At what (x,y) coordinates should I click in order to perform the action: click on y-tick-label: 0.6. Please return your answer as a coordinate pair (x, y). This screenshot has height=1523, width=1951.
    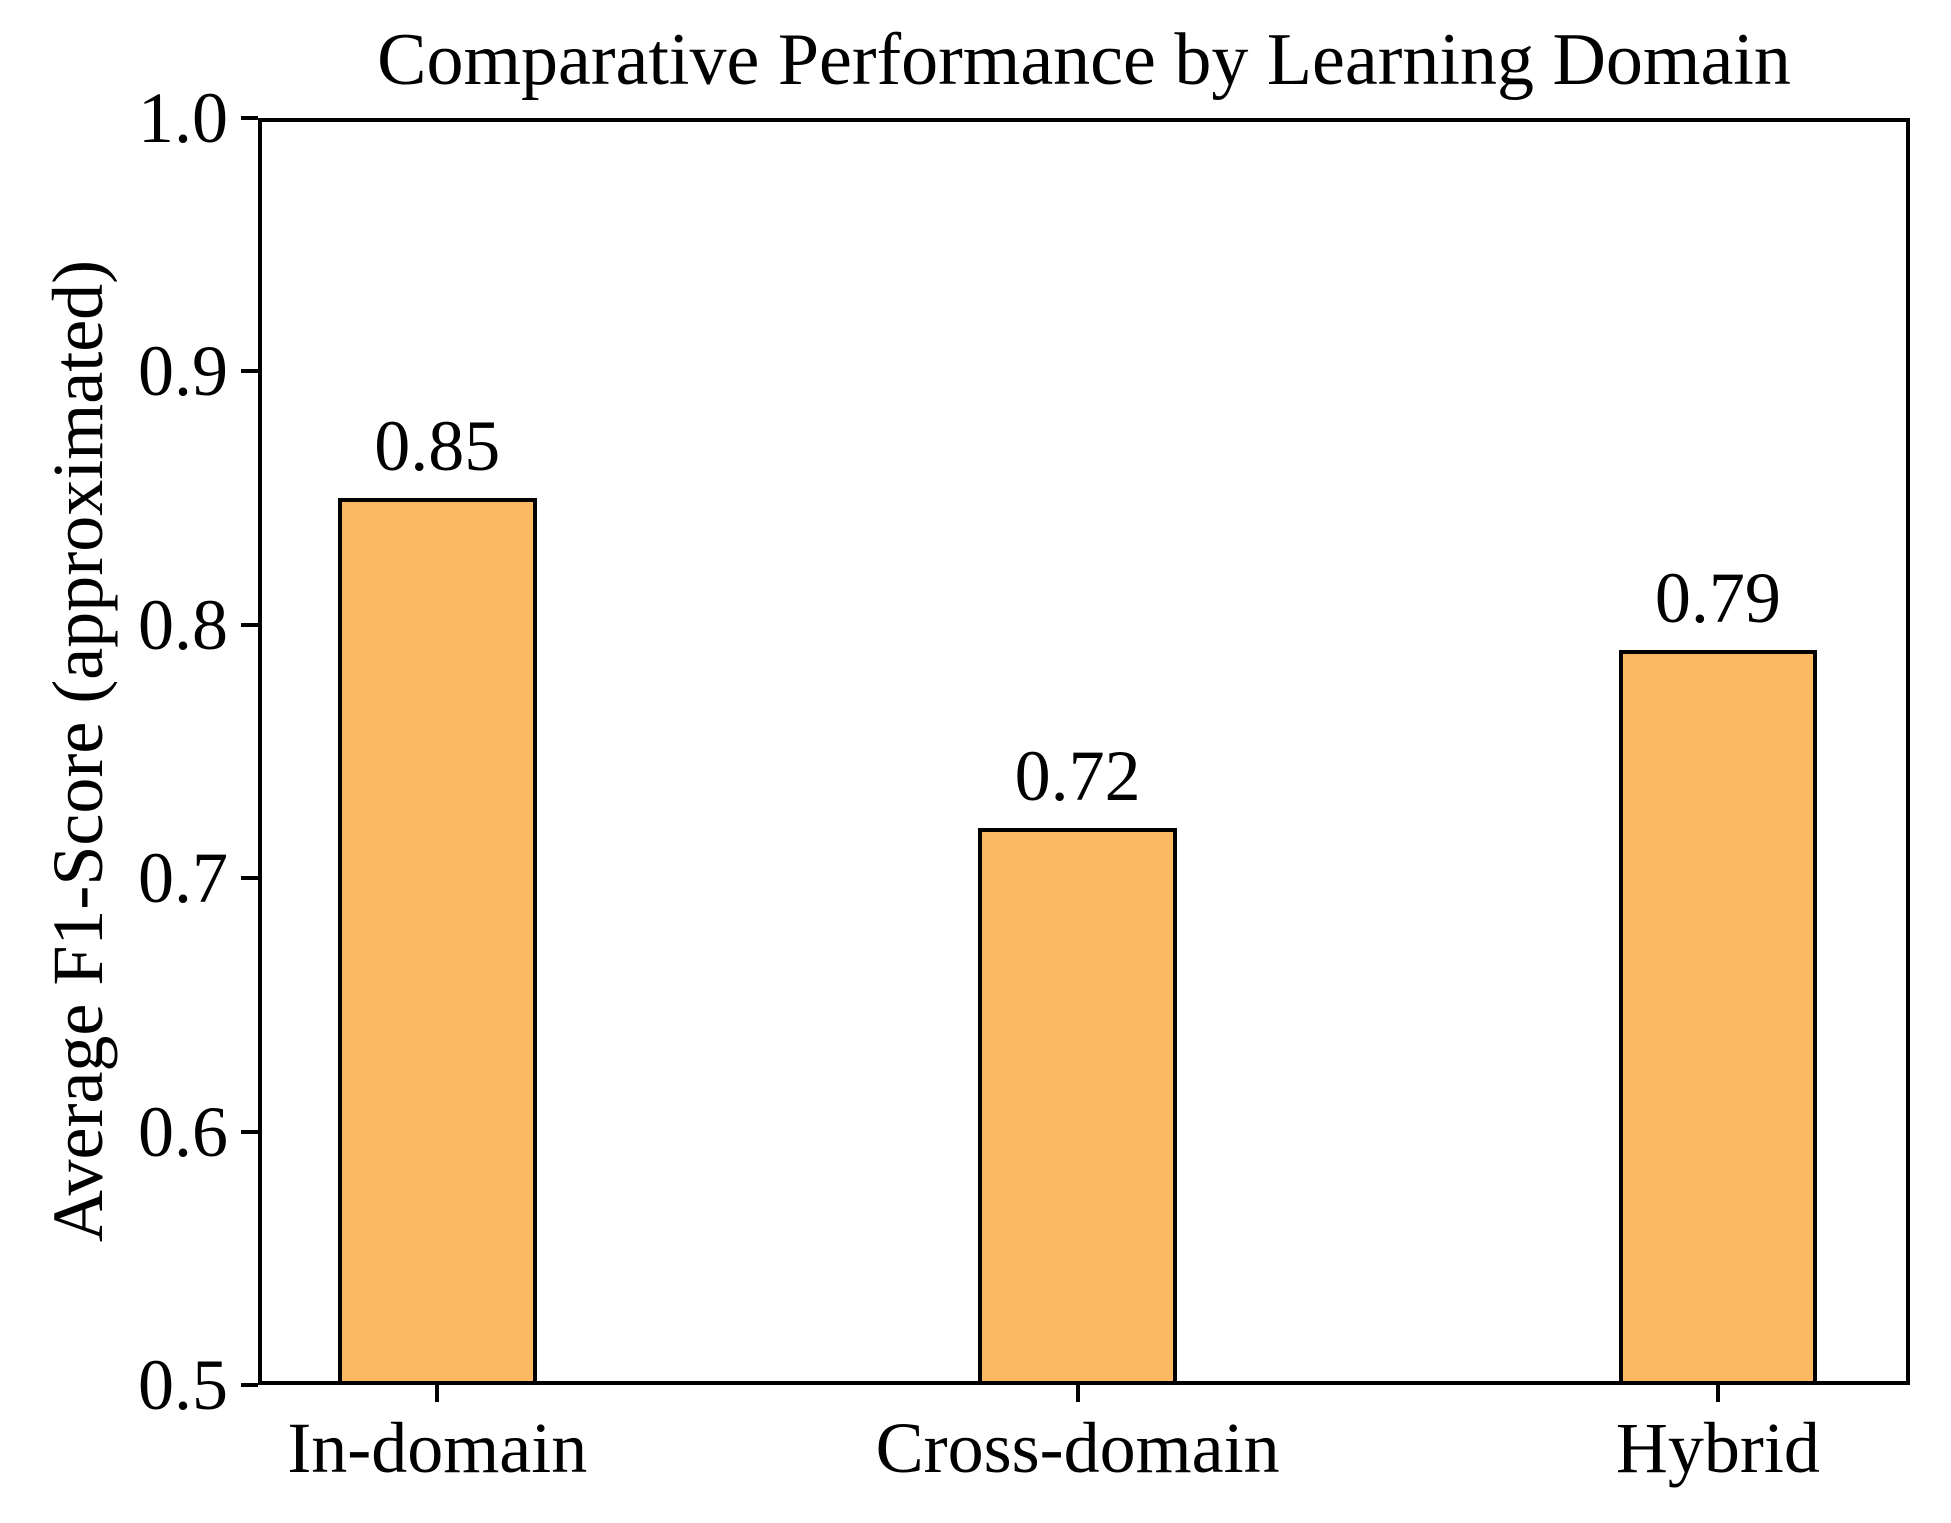
    Looking at the image, I should click on (183, 1131).